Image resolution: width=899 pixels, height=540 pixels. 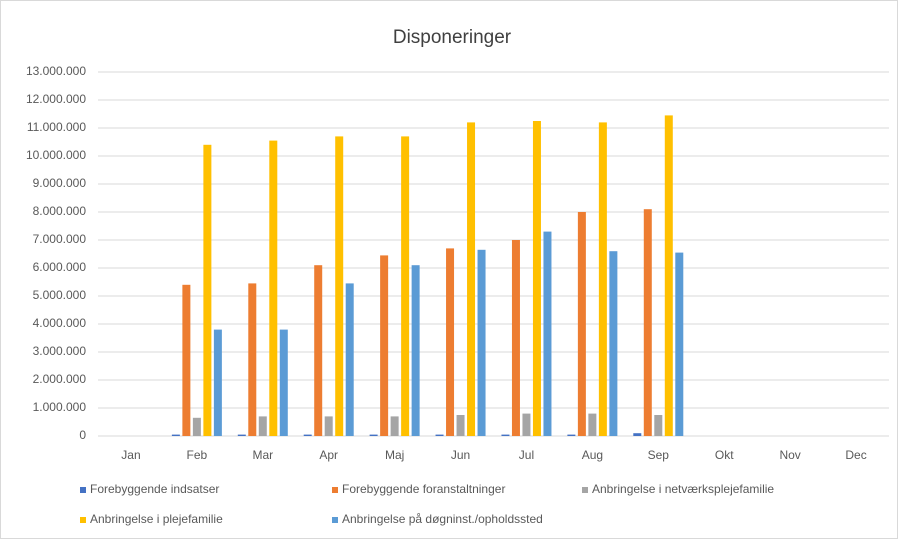 I want to click on y-tick-label: 12.000.000, so click(x=56, y=99).